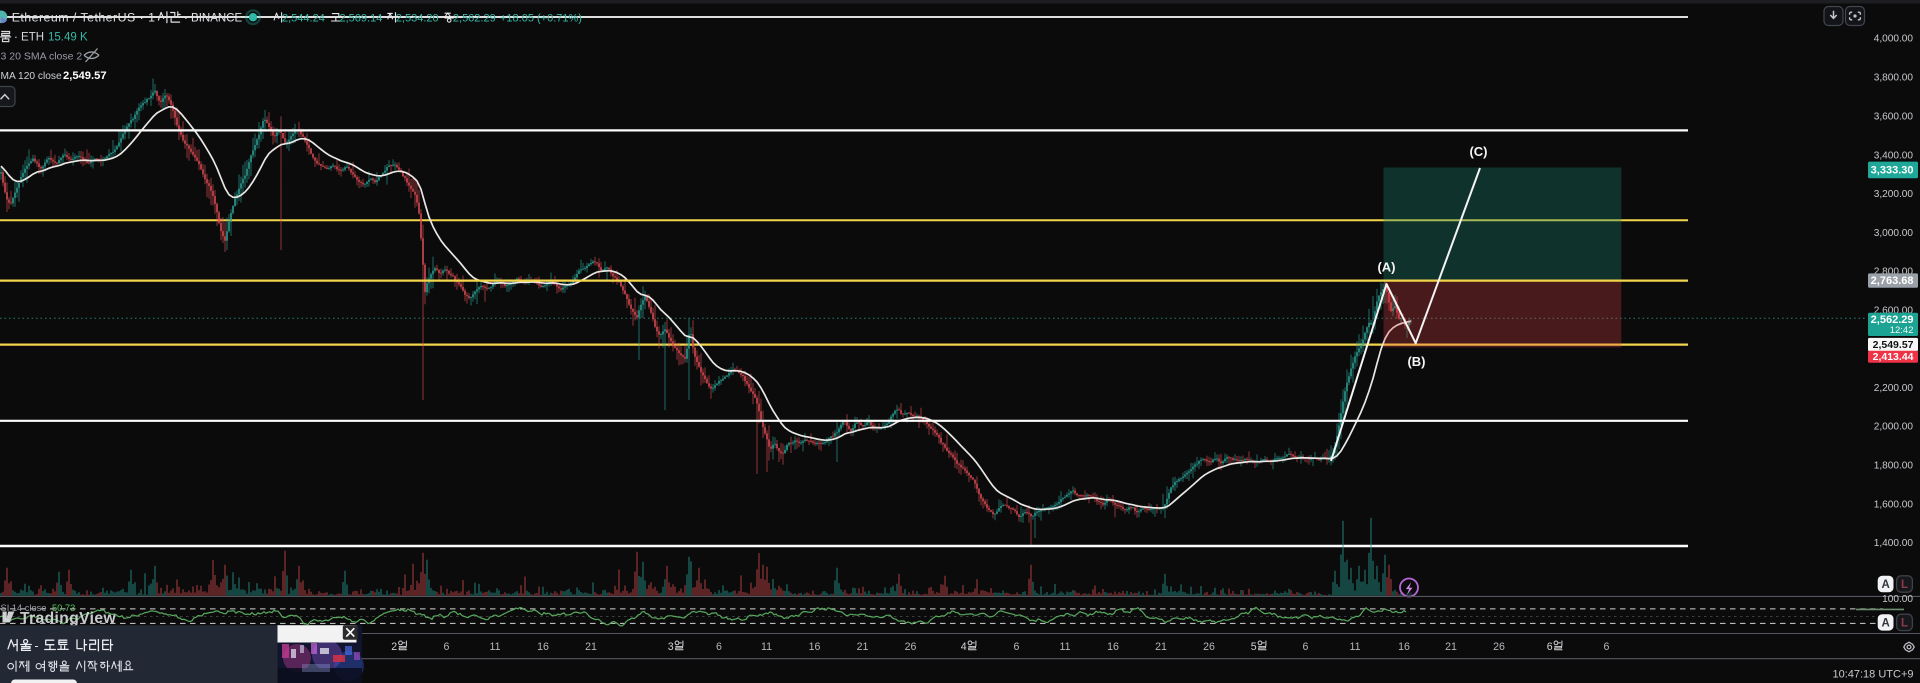  I want to click on svg-text: 10:47:18 UTC+9, so click(1872, 675).